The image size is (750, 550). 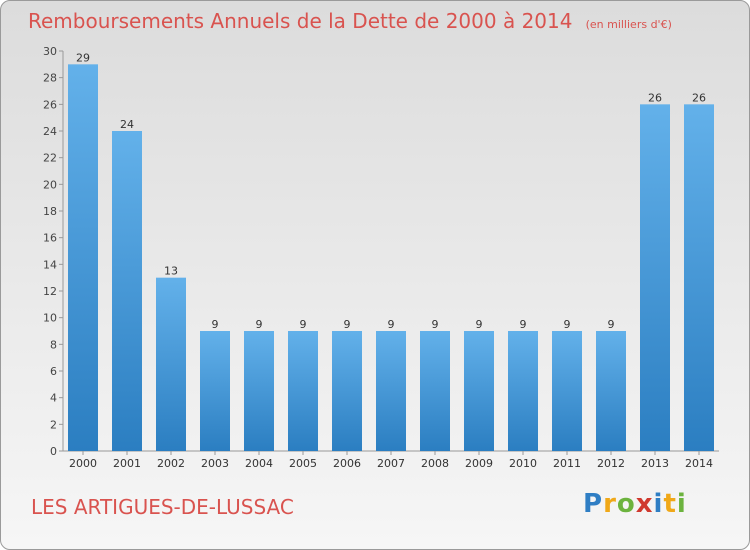 What do you see at coordinates (50, 104) in the screenshot?
I see `y-tick-label: 26` at bounding box center [50, 104].